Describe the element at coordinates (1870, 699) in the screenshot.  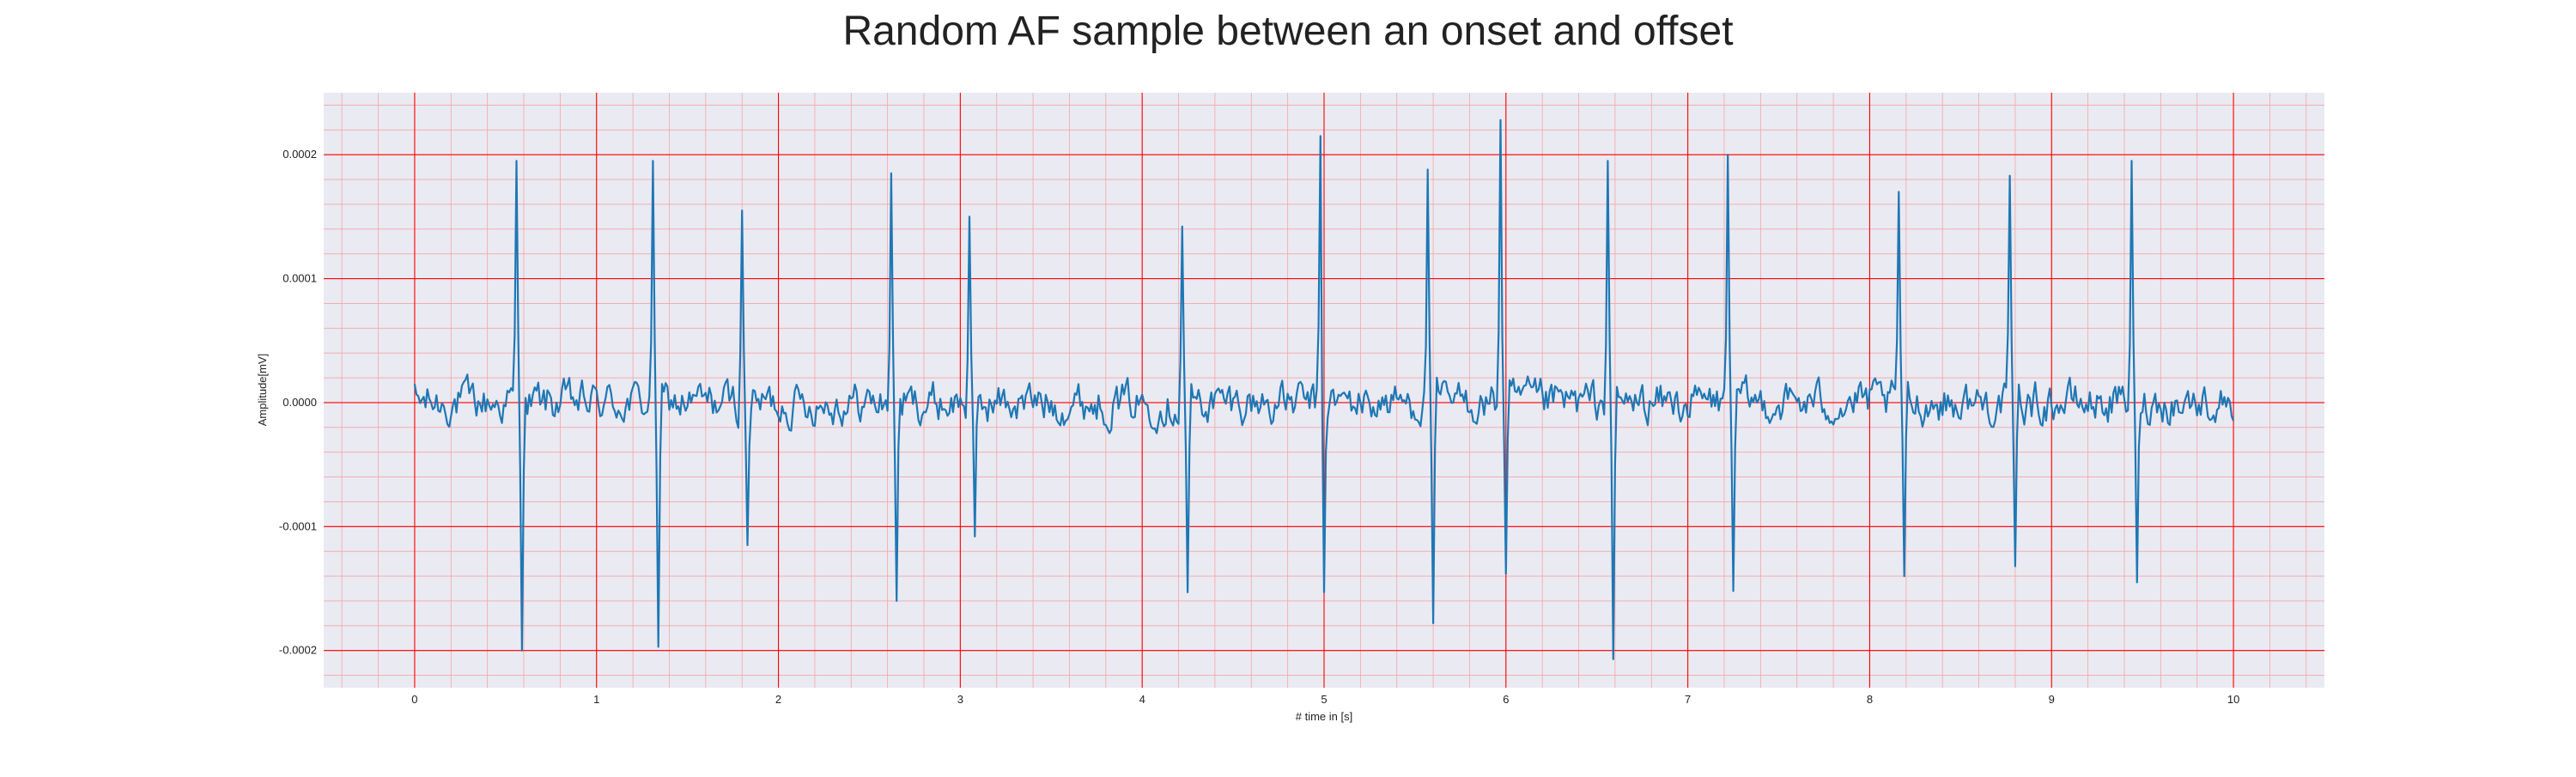
I see `x-tick-label: 8` at that location.